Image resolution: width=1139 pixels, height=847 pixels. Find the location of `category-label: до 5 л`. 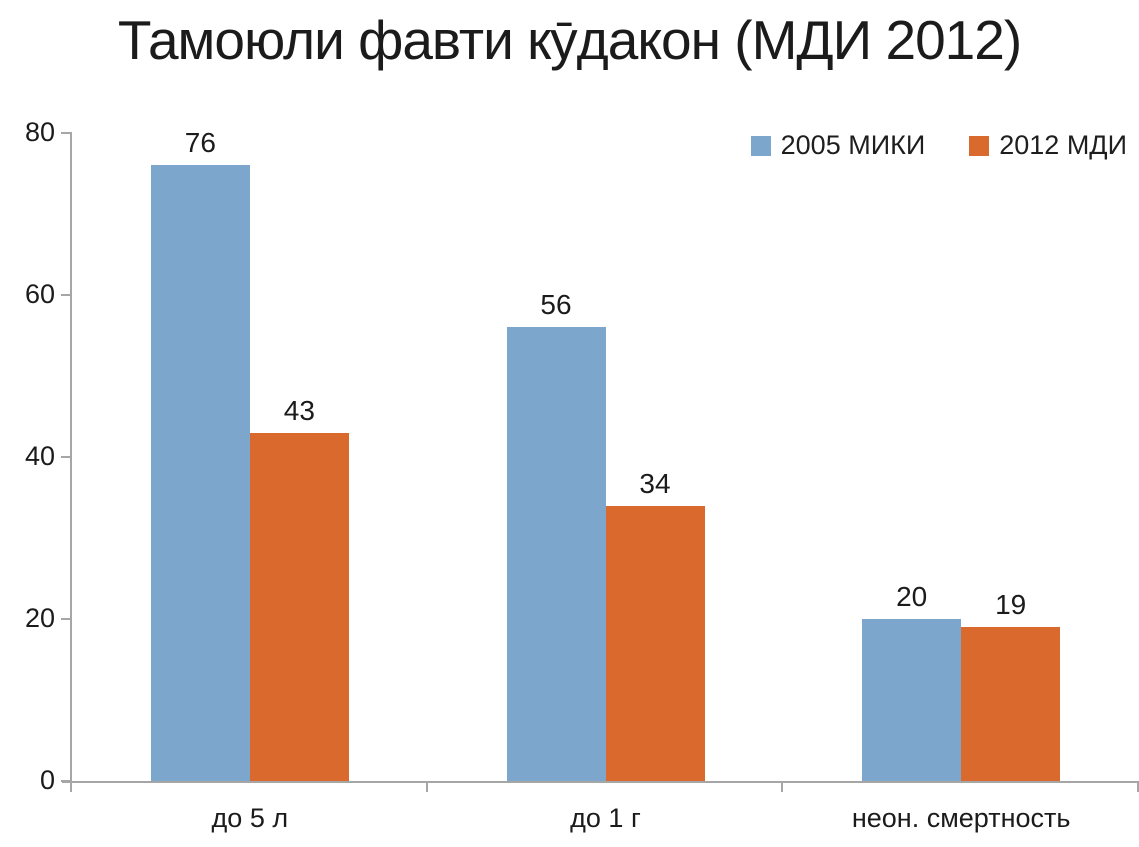

category-label: до 5 л is located at coordinates (250, 818).